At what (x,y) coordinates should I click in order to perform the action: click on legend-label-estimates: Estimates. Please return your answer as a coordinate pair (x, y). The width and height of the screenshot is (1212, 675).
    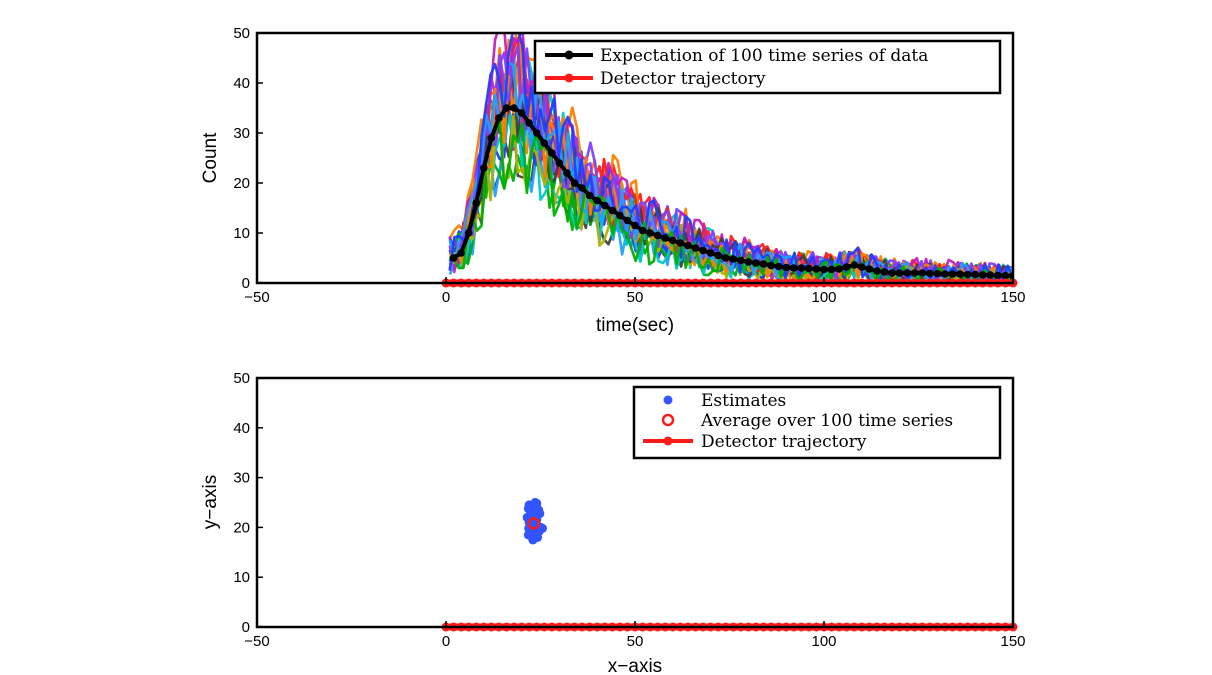
    Looking at the image, I should click on (743, 401).